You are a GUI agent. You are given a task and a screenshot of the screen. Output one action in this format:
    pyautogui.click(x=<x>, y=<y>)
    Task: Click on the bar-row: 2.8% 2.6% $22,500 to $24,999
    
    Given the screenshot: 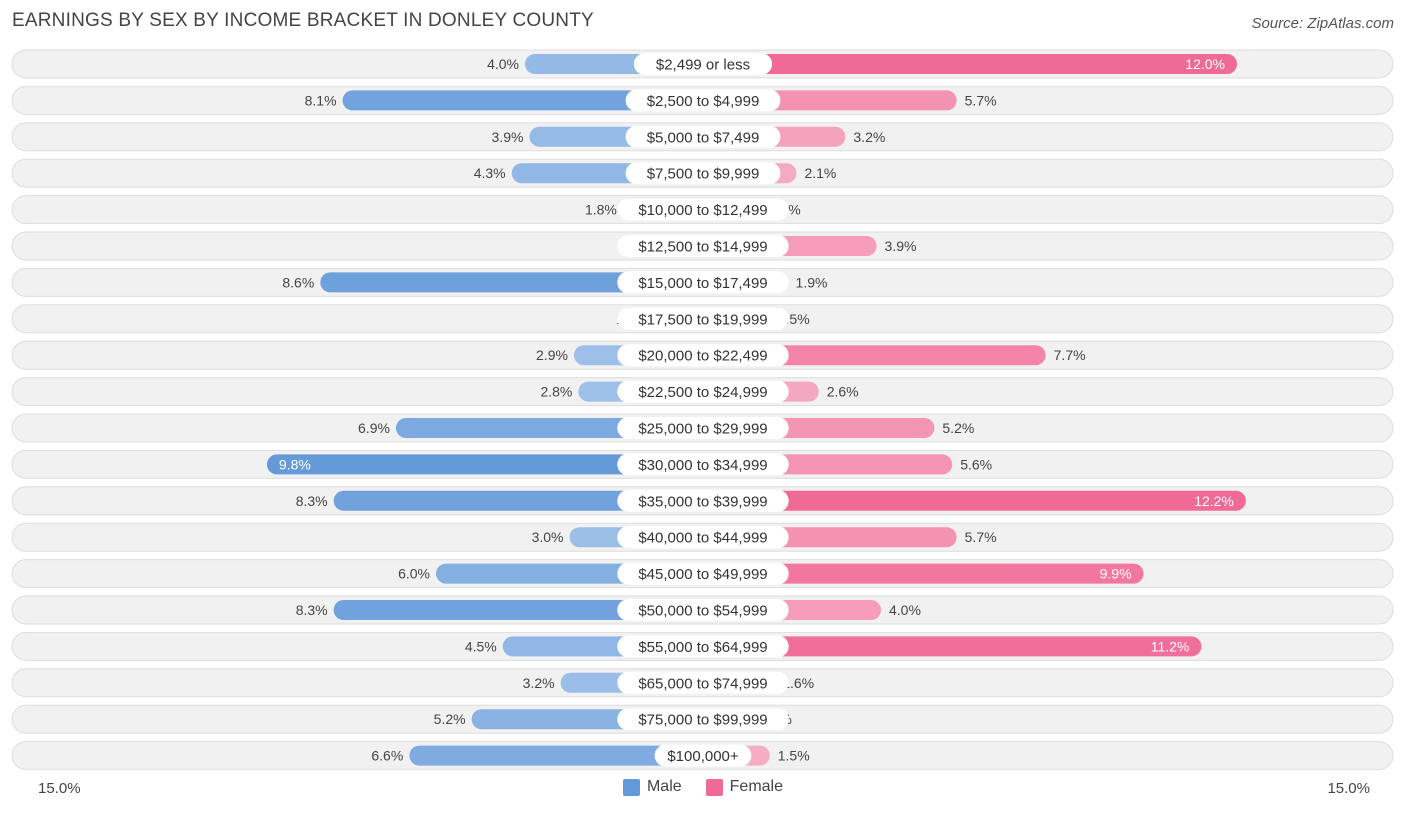 What is the action you would take?
    pyautogui.click(x=702, y=392)
    